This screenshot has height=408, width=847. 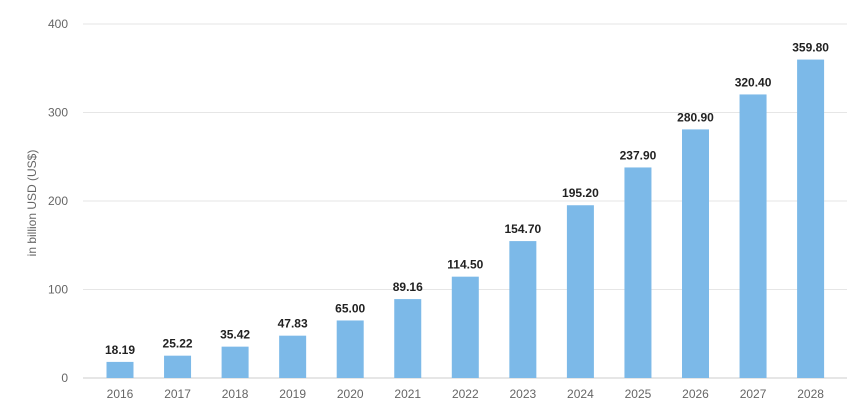 What do you see at coordinates (32, 203) in the screenshot?
I see `y-axis-title: in billion USD (US$)` at bounding box center [32, 203].